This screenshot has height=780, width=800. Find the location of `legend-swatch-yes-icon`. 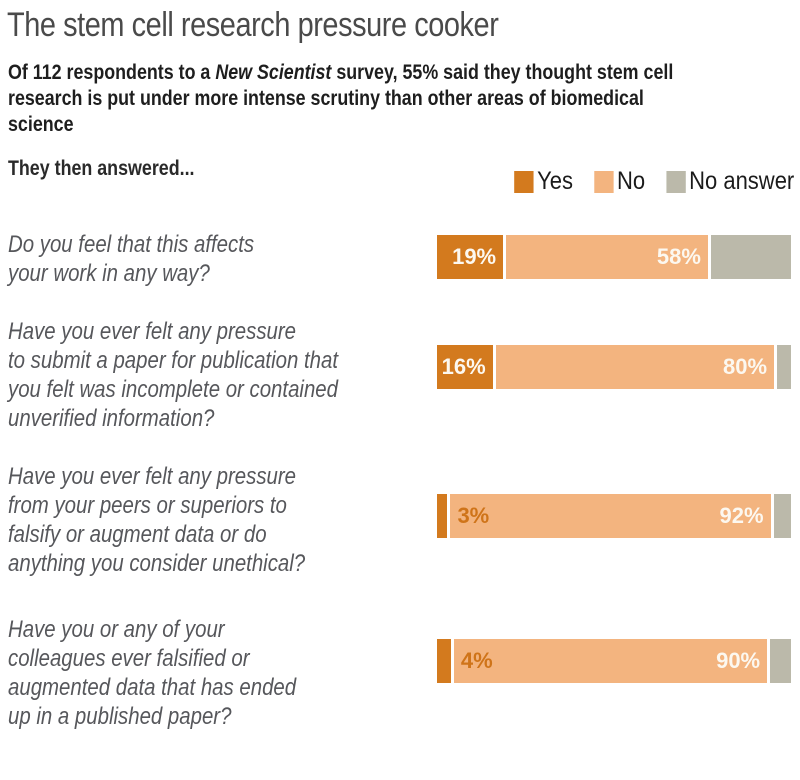

legend-swatch-yes-icon is located at coordinates (523, 181).